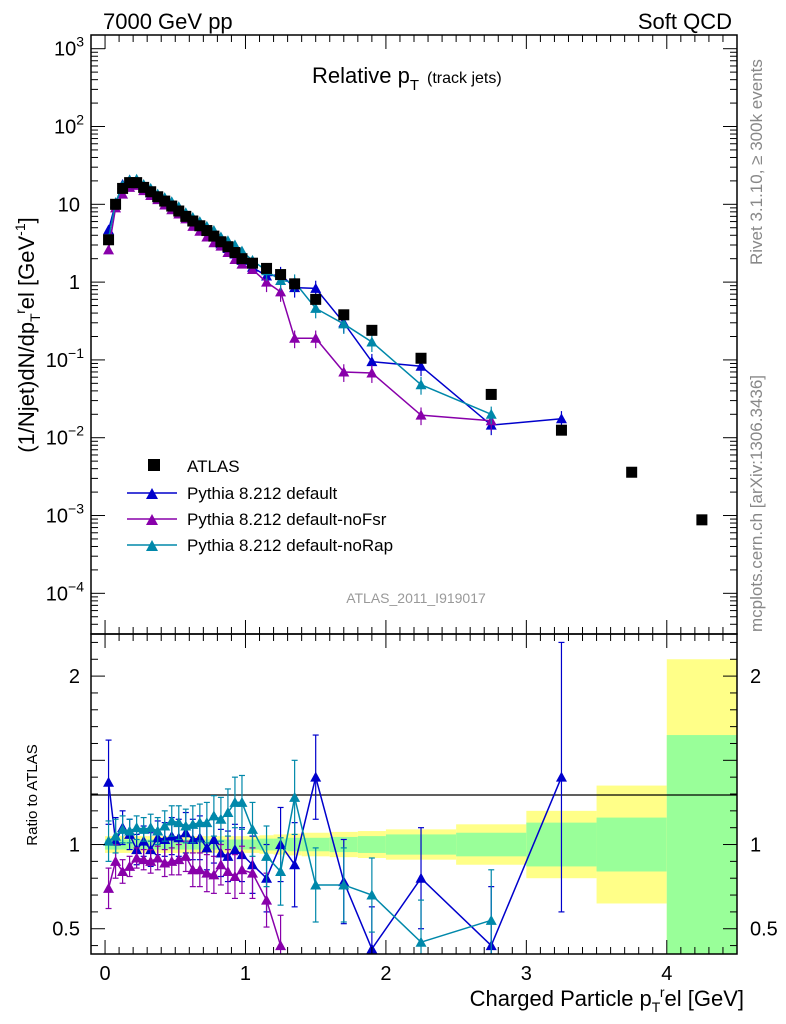  Describe the element at coordinates (262, 493) in the screenshot. I see `legend-label-default: Pythia 8.212 default` at that location.